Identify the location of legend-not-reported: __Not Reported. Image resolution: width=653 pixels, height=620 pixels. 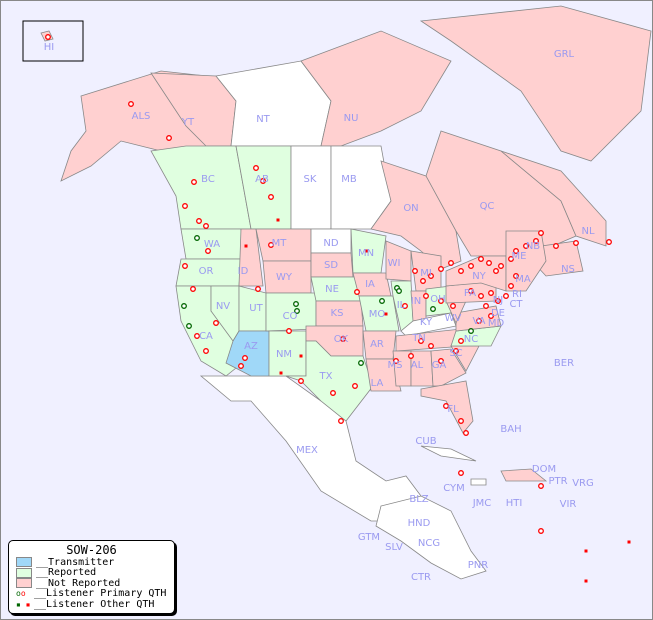
(91, 583).